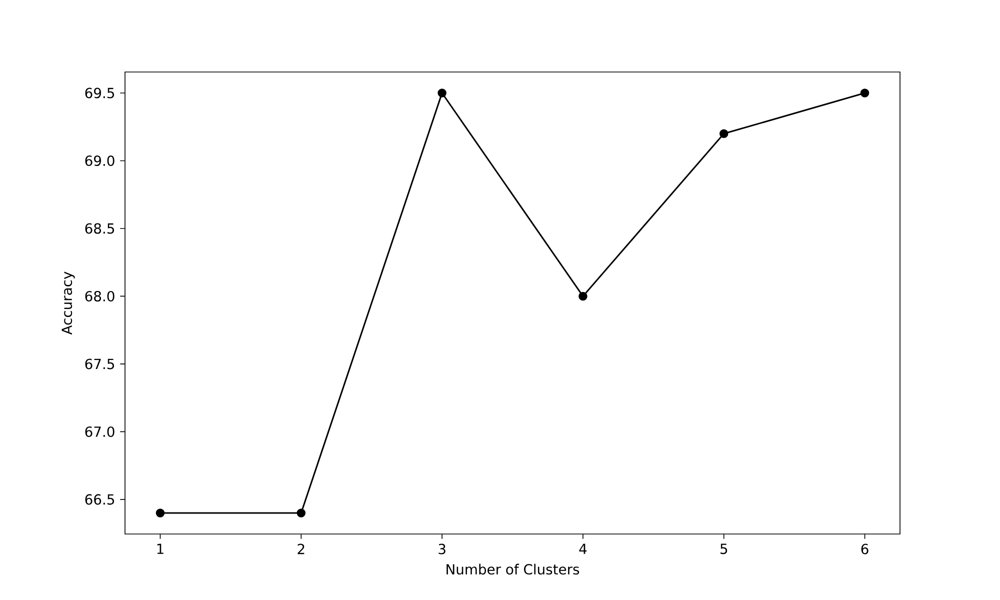 This screenshot has width=1000, height=600. What do you see at coordinates (583, 549) in the screenshot?
I see `x-tick-label: 4` at bounding box center [583, 549].